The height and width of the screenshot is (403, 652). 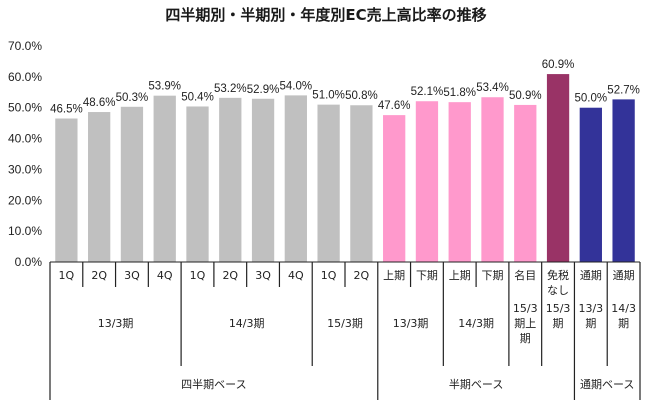 I want to click on y-axis: 0.0% 10.0% 20.0% 30.0% 40.0% 50.0% 60.0% 70.0%, so click(x=25, y=154).